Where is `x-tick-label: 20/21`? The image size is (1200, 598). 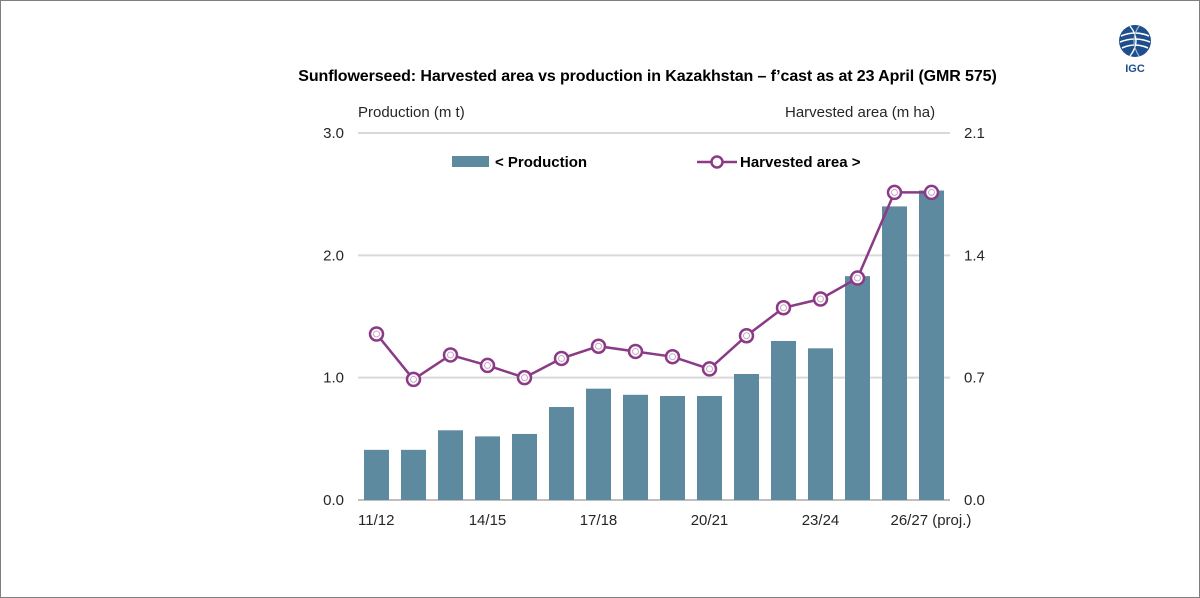 x-tick-label: 20/21 is located at coordinates (710, 520).